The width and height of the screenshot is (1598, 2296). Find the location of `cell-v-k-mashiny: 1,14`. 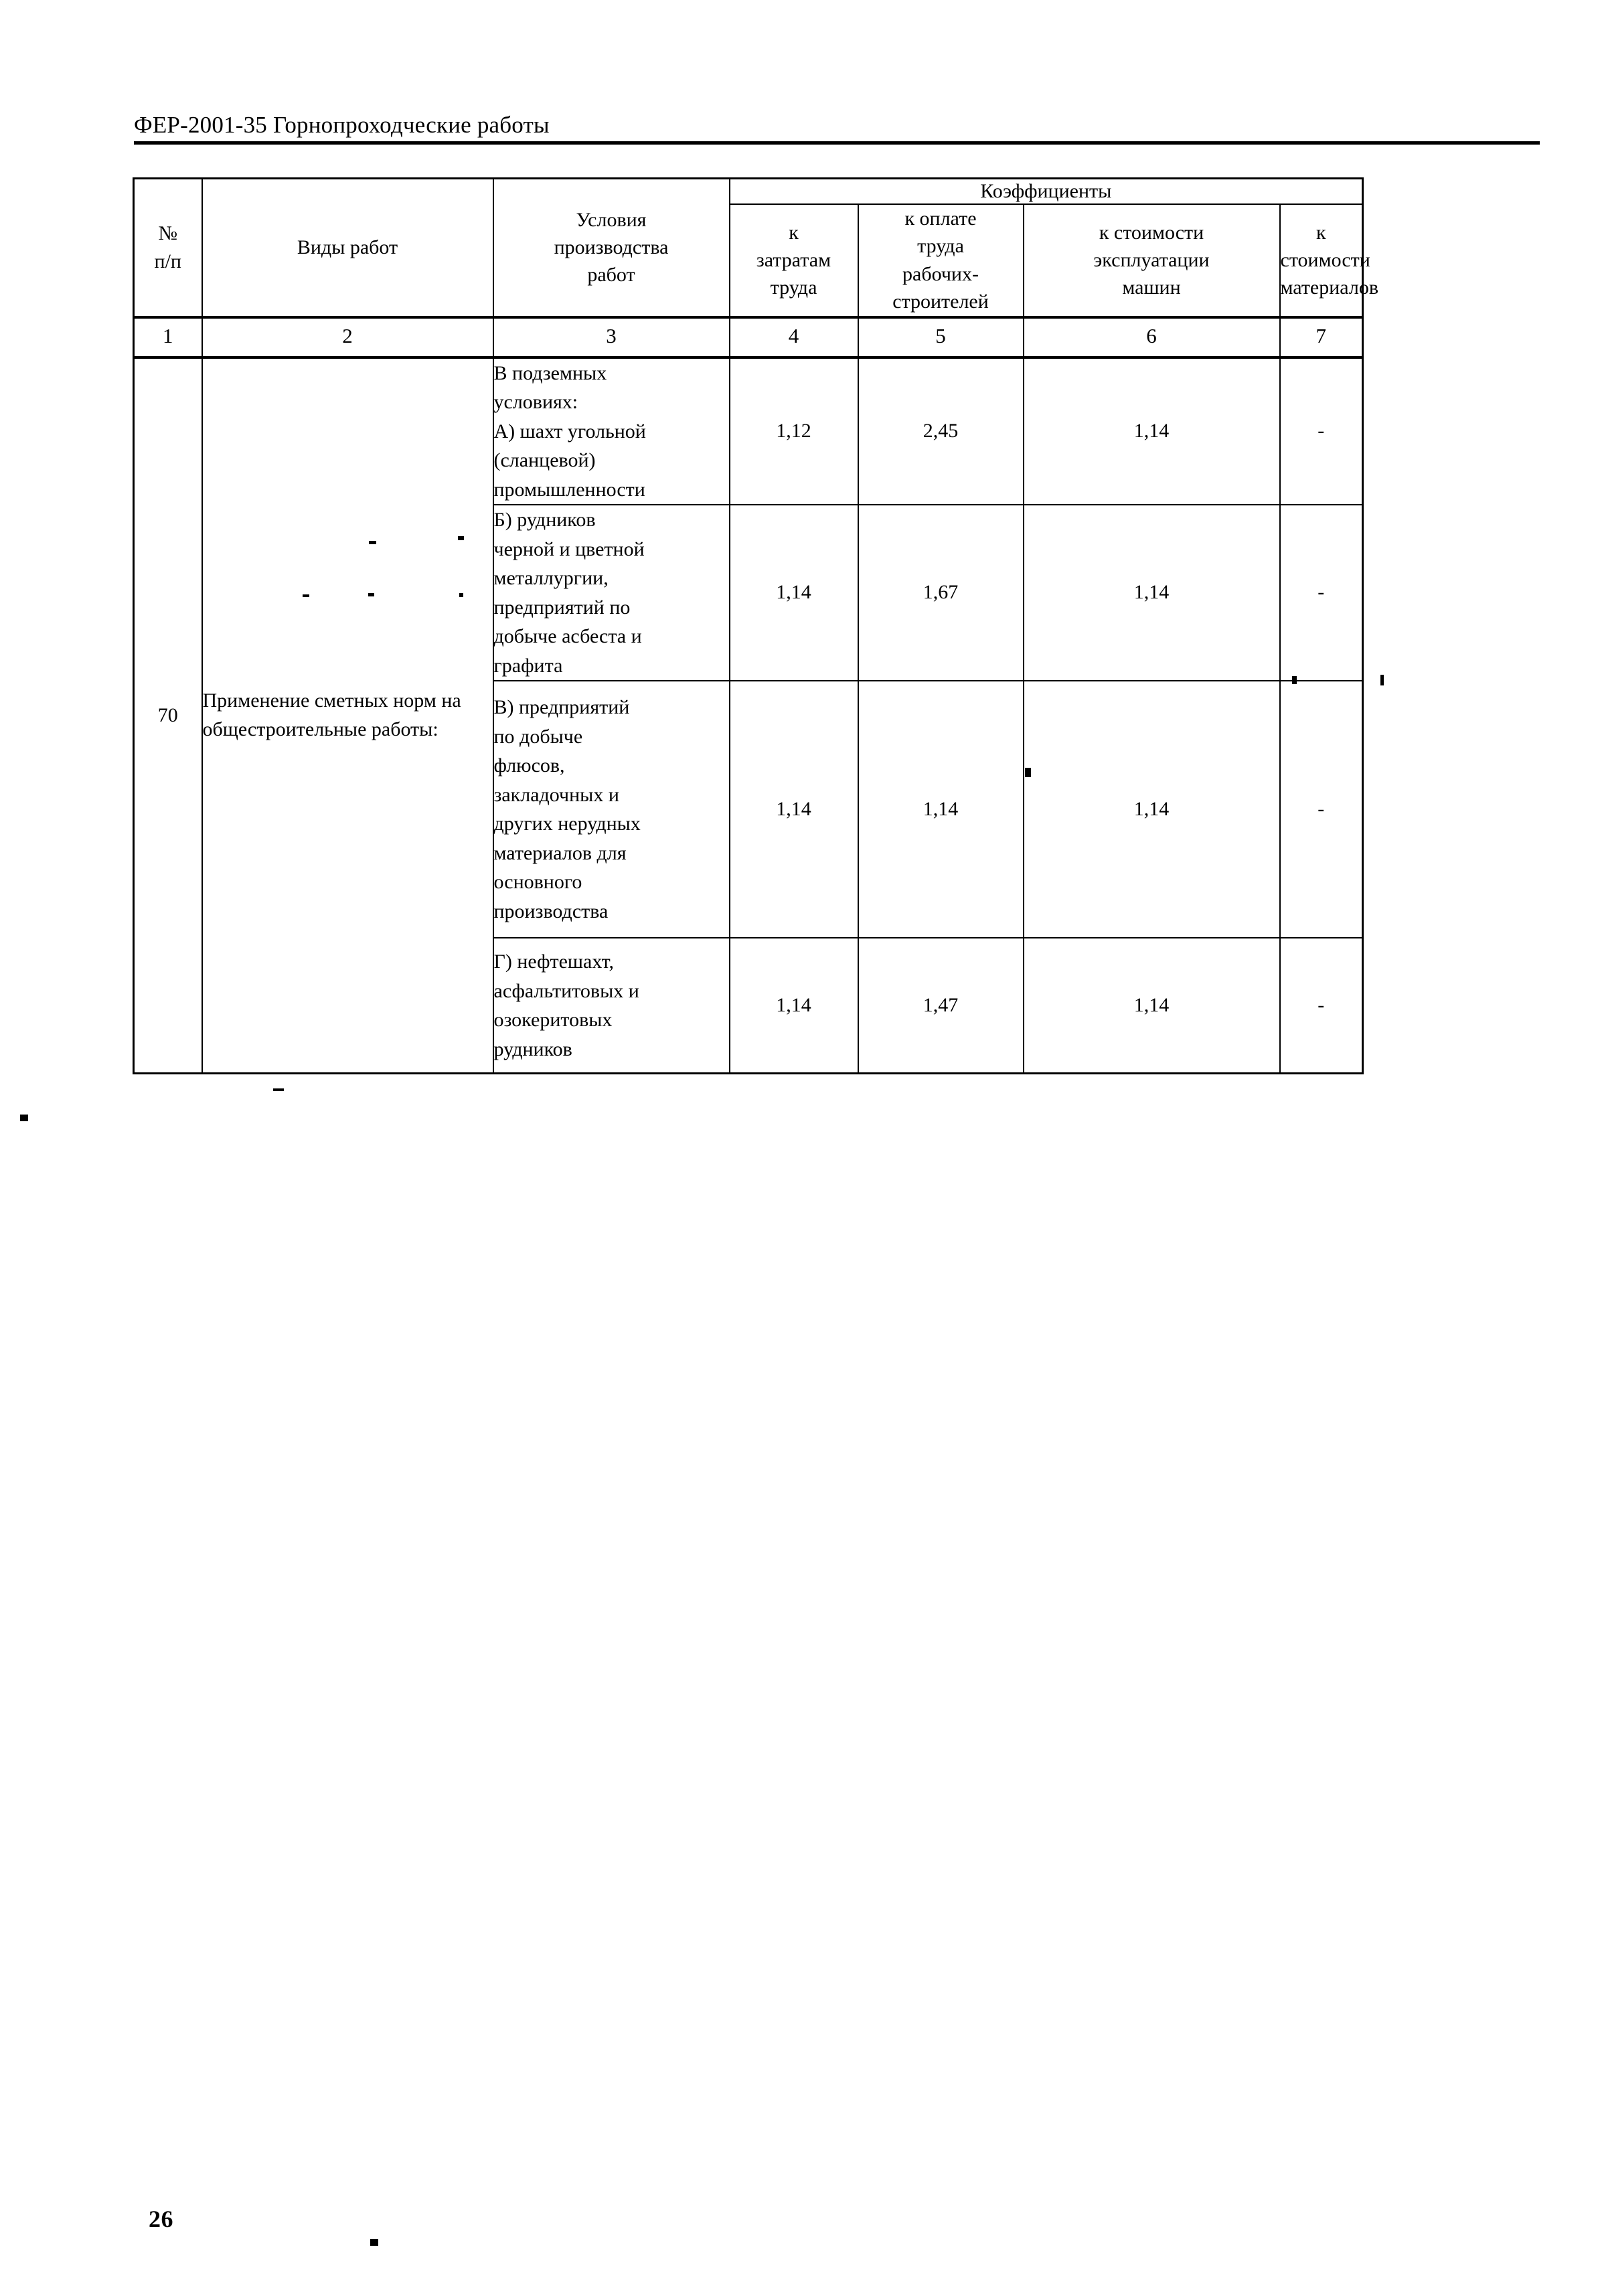

cell-v-k-mashiny: 1,14 is located at coordinates (1151, 810).